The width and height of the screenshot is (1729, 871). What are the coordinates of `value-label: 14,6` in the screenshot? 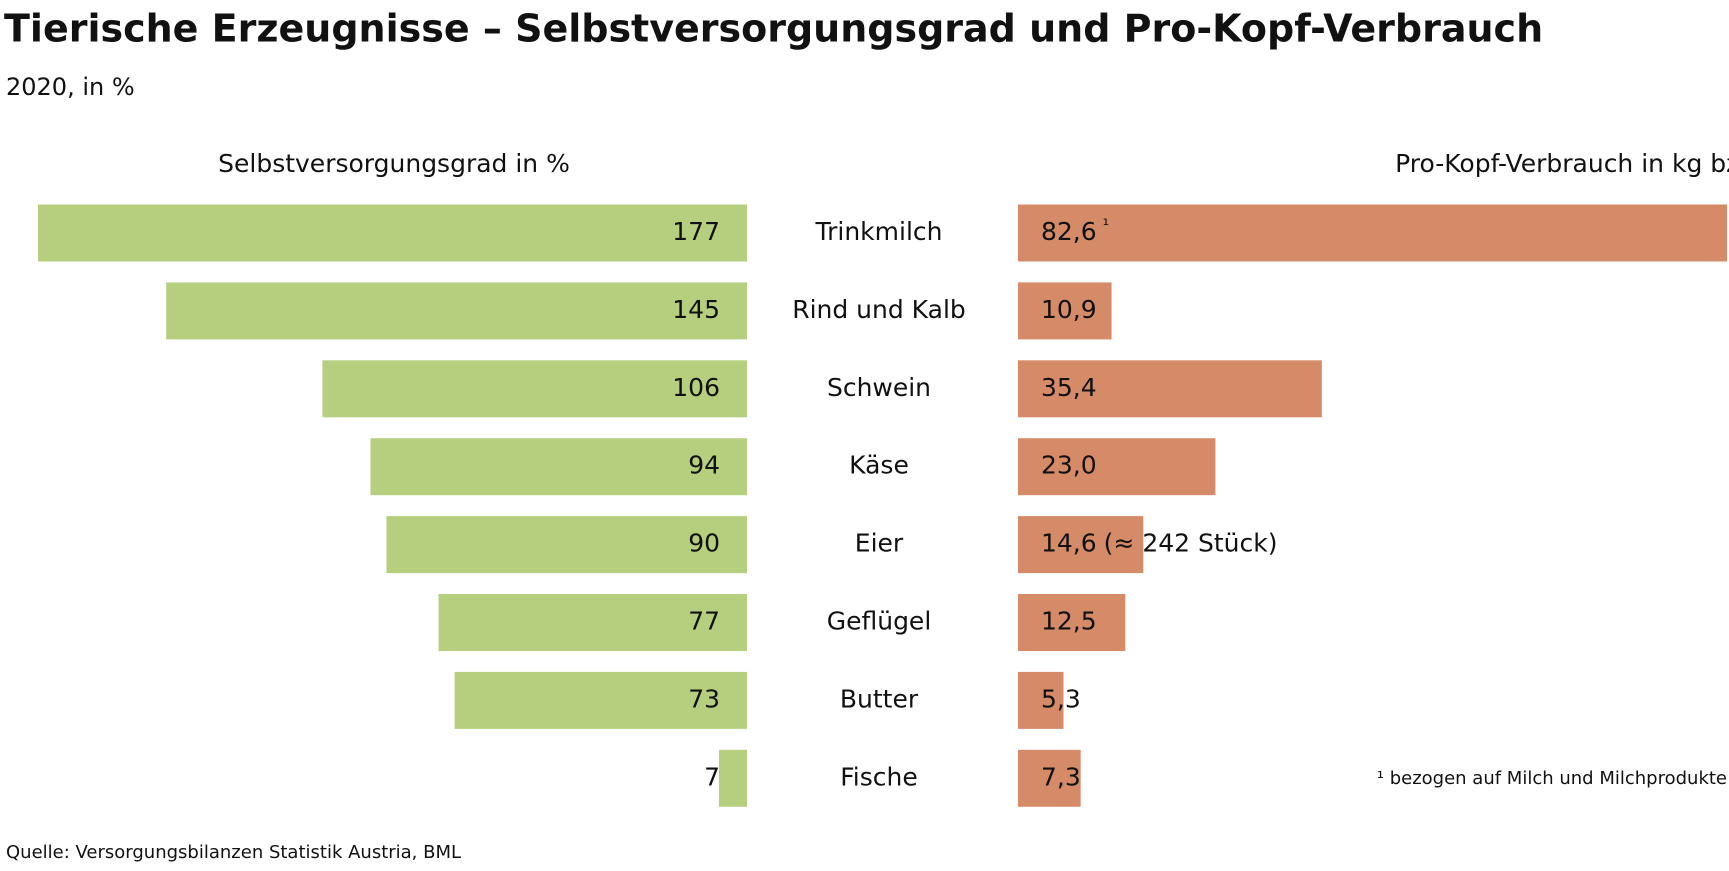 It's located at (1069, 543).